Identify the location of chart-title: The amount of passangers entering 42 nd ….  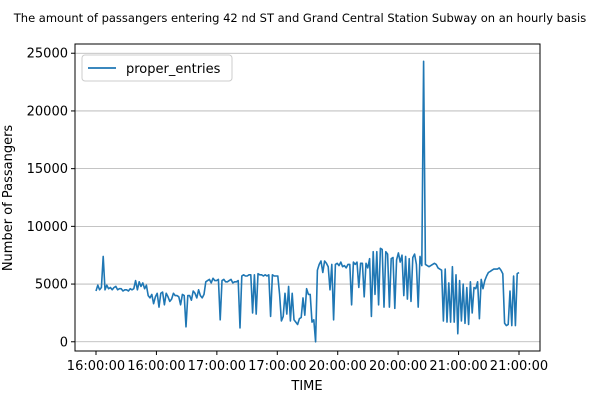
(299, 18).